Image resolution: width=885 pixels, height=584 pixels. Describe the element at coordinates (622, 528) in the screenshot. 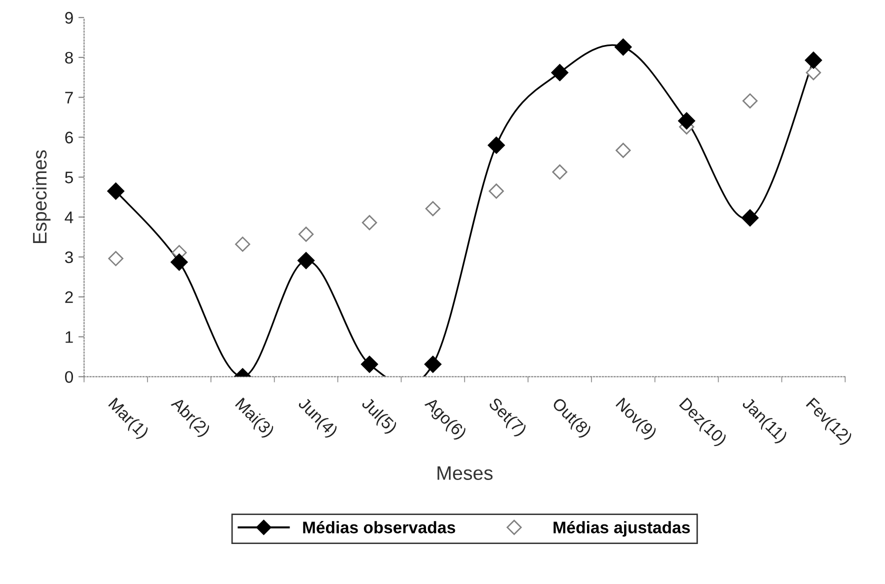

I see `legend-label: Médias ajustadas` at that location.